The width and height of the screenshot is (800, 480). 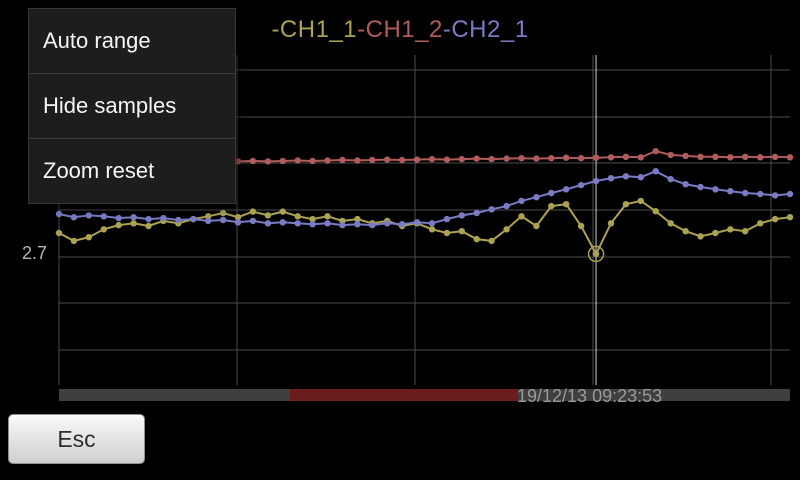 I want to click on time-scrollbar-selection, so click(x=404, y=395).